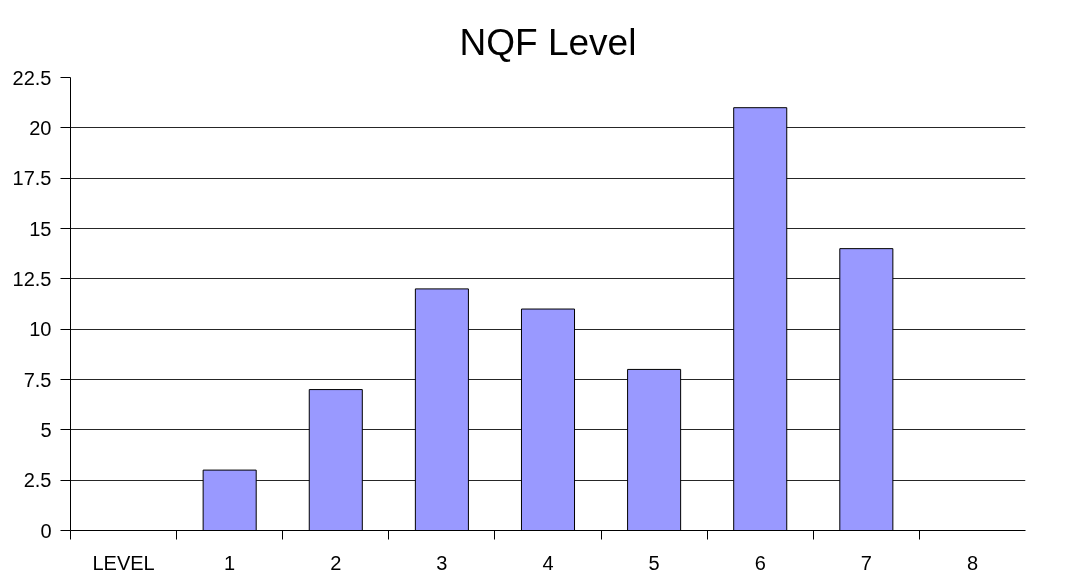 This screenshot has width=1068, height=576. Describe the element at coordinates (123, 562) in the screenshot. I see `x-tick-label: LEVEL` at that location.